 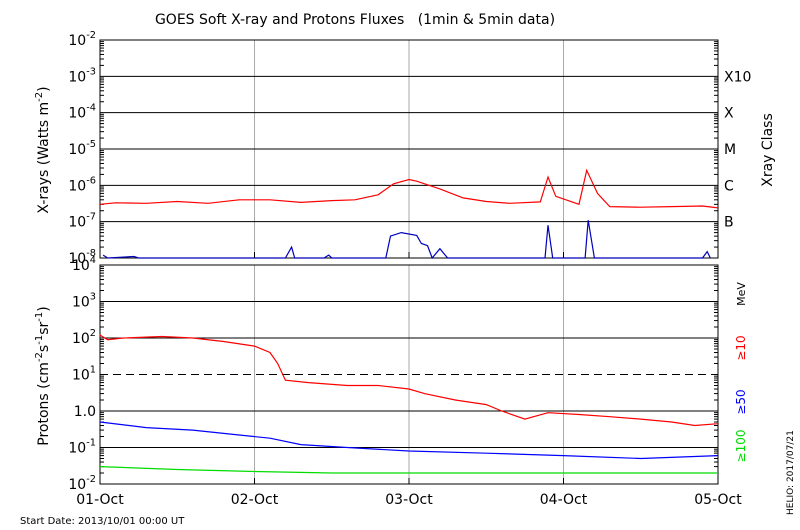 I want to click on proton-legend-0: ≥100, so click(x=741, y=446).